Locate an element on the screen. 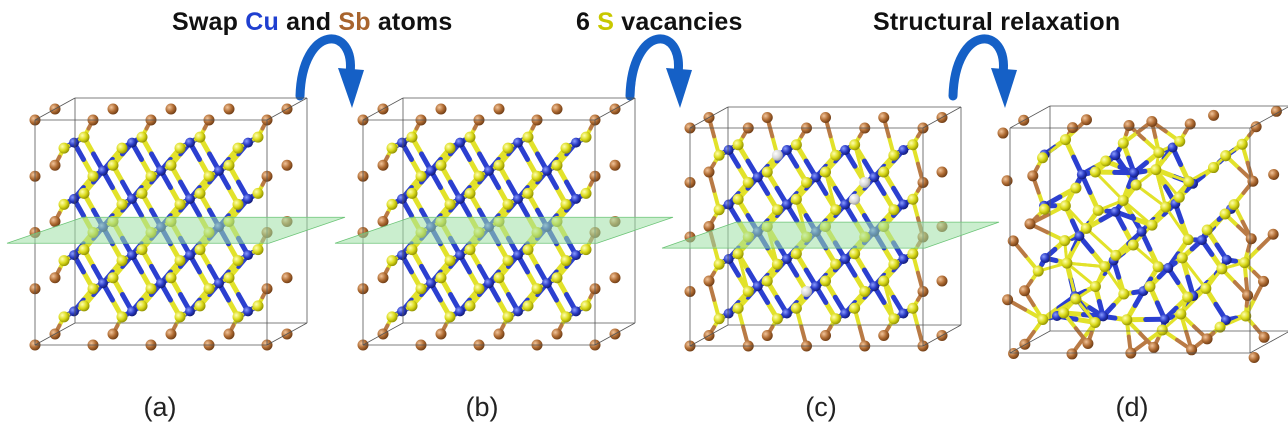 The height and width of the screenshot is (438, 1288). arrow-head is located at coordinates (679, 88).